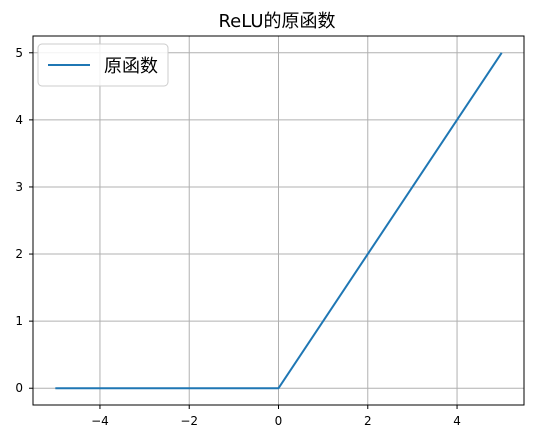 This screenshot has height=440, width=533. I want to click on legend-box, so click(103, 65).